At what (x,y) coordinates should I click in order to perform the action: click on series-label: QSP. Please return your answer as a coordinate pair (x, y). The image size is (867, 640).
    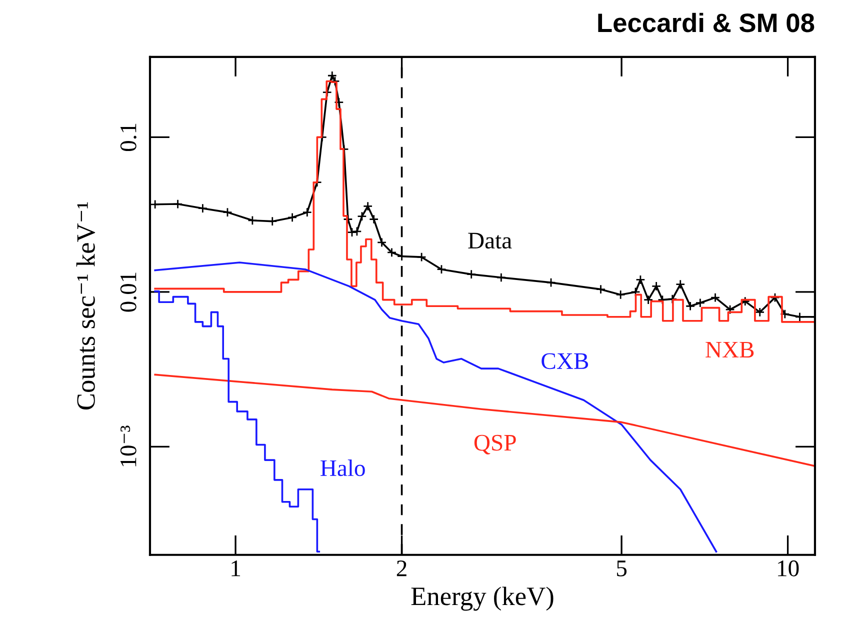
    Looking at the image, I should click on (495, 444).